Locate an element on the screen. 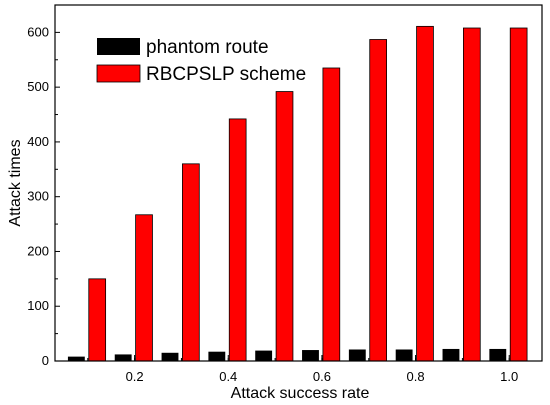  y-axis: 0 100 200 300 400 500 600 is located at coordinates (43, 196).